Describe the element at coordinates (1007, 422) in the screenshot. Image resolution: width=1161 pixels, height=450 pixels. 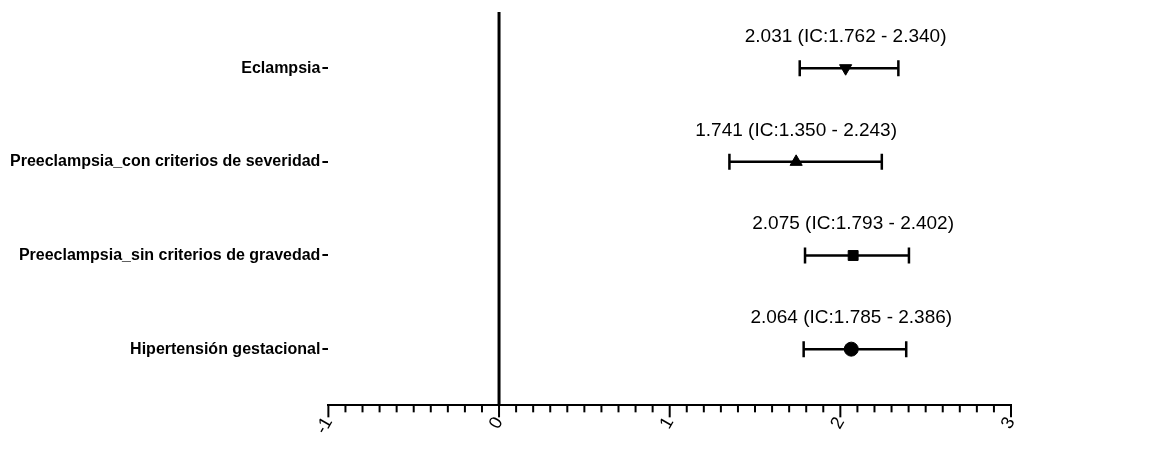
I see `x-tick-label: 3` at that location.